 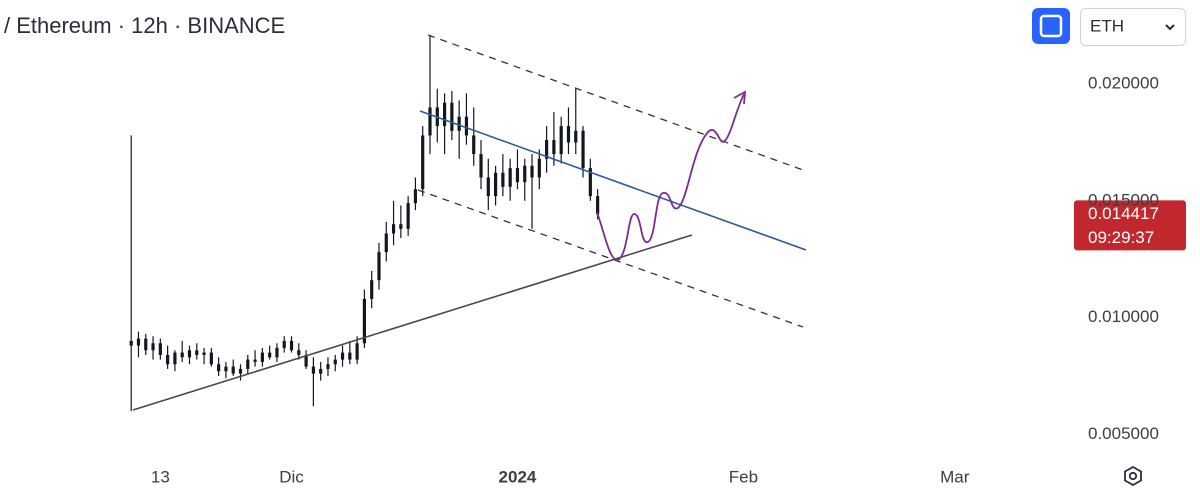 I want to click on x-tick-label: Feb, so click(x=743, y=476).